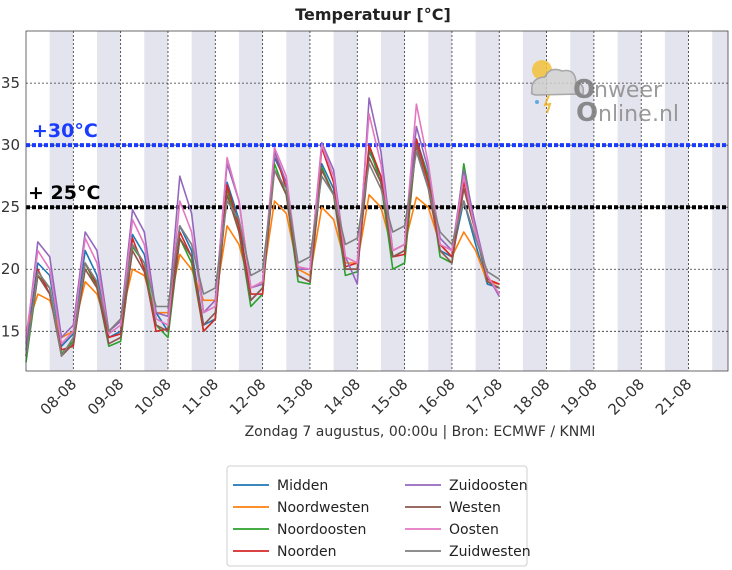  What do you see at coordinates (295, 397) in the screenshot?
I see `x-tick-label: 13-08` at bounding box center [295, 397].